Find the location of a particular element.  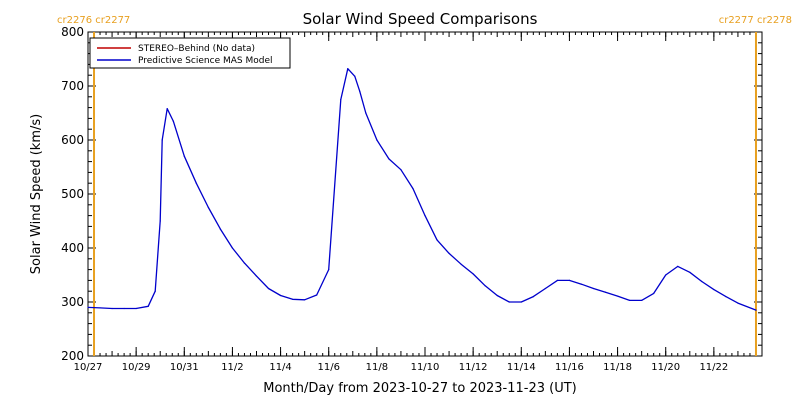

y-tick-label: 500 is located at coordinates (72, 194).